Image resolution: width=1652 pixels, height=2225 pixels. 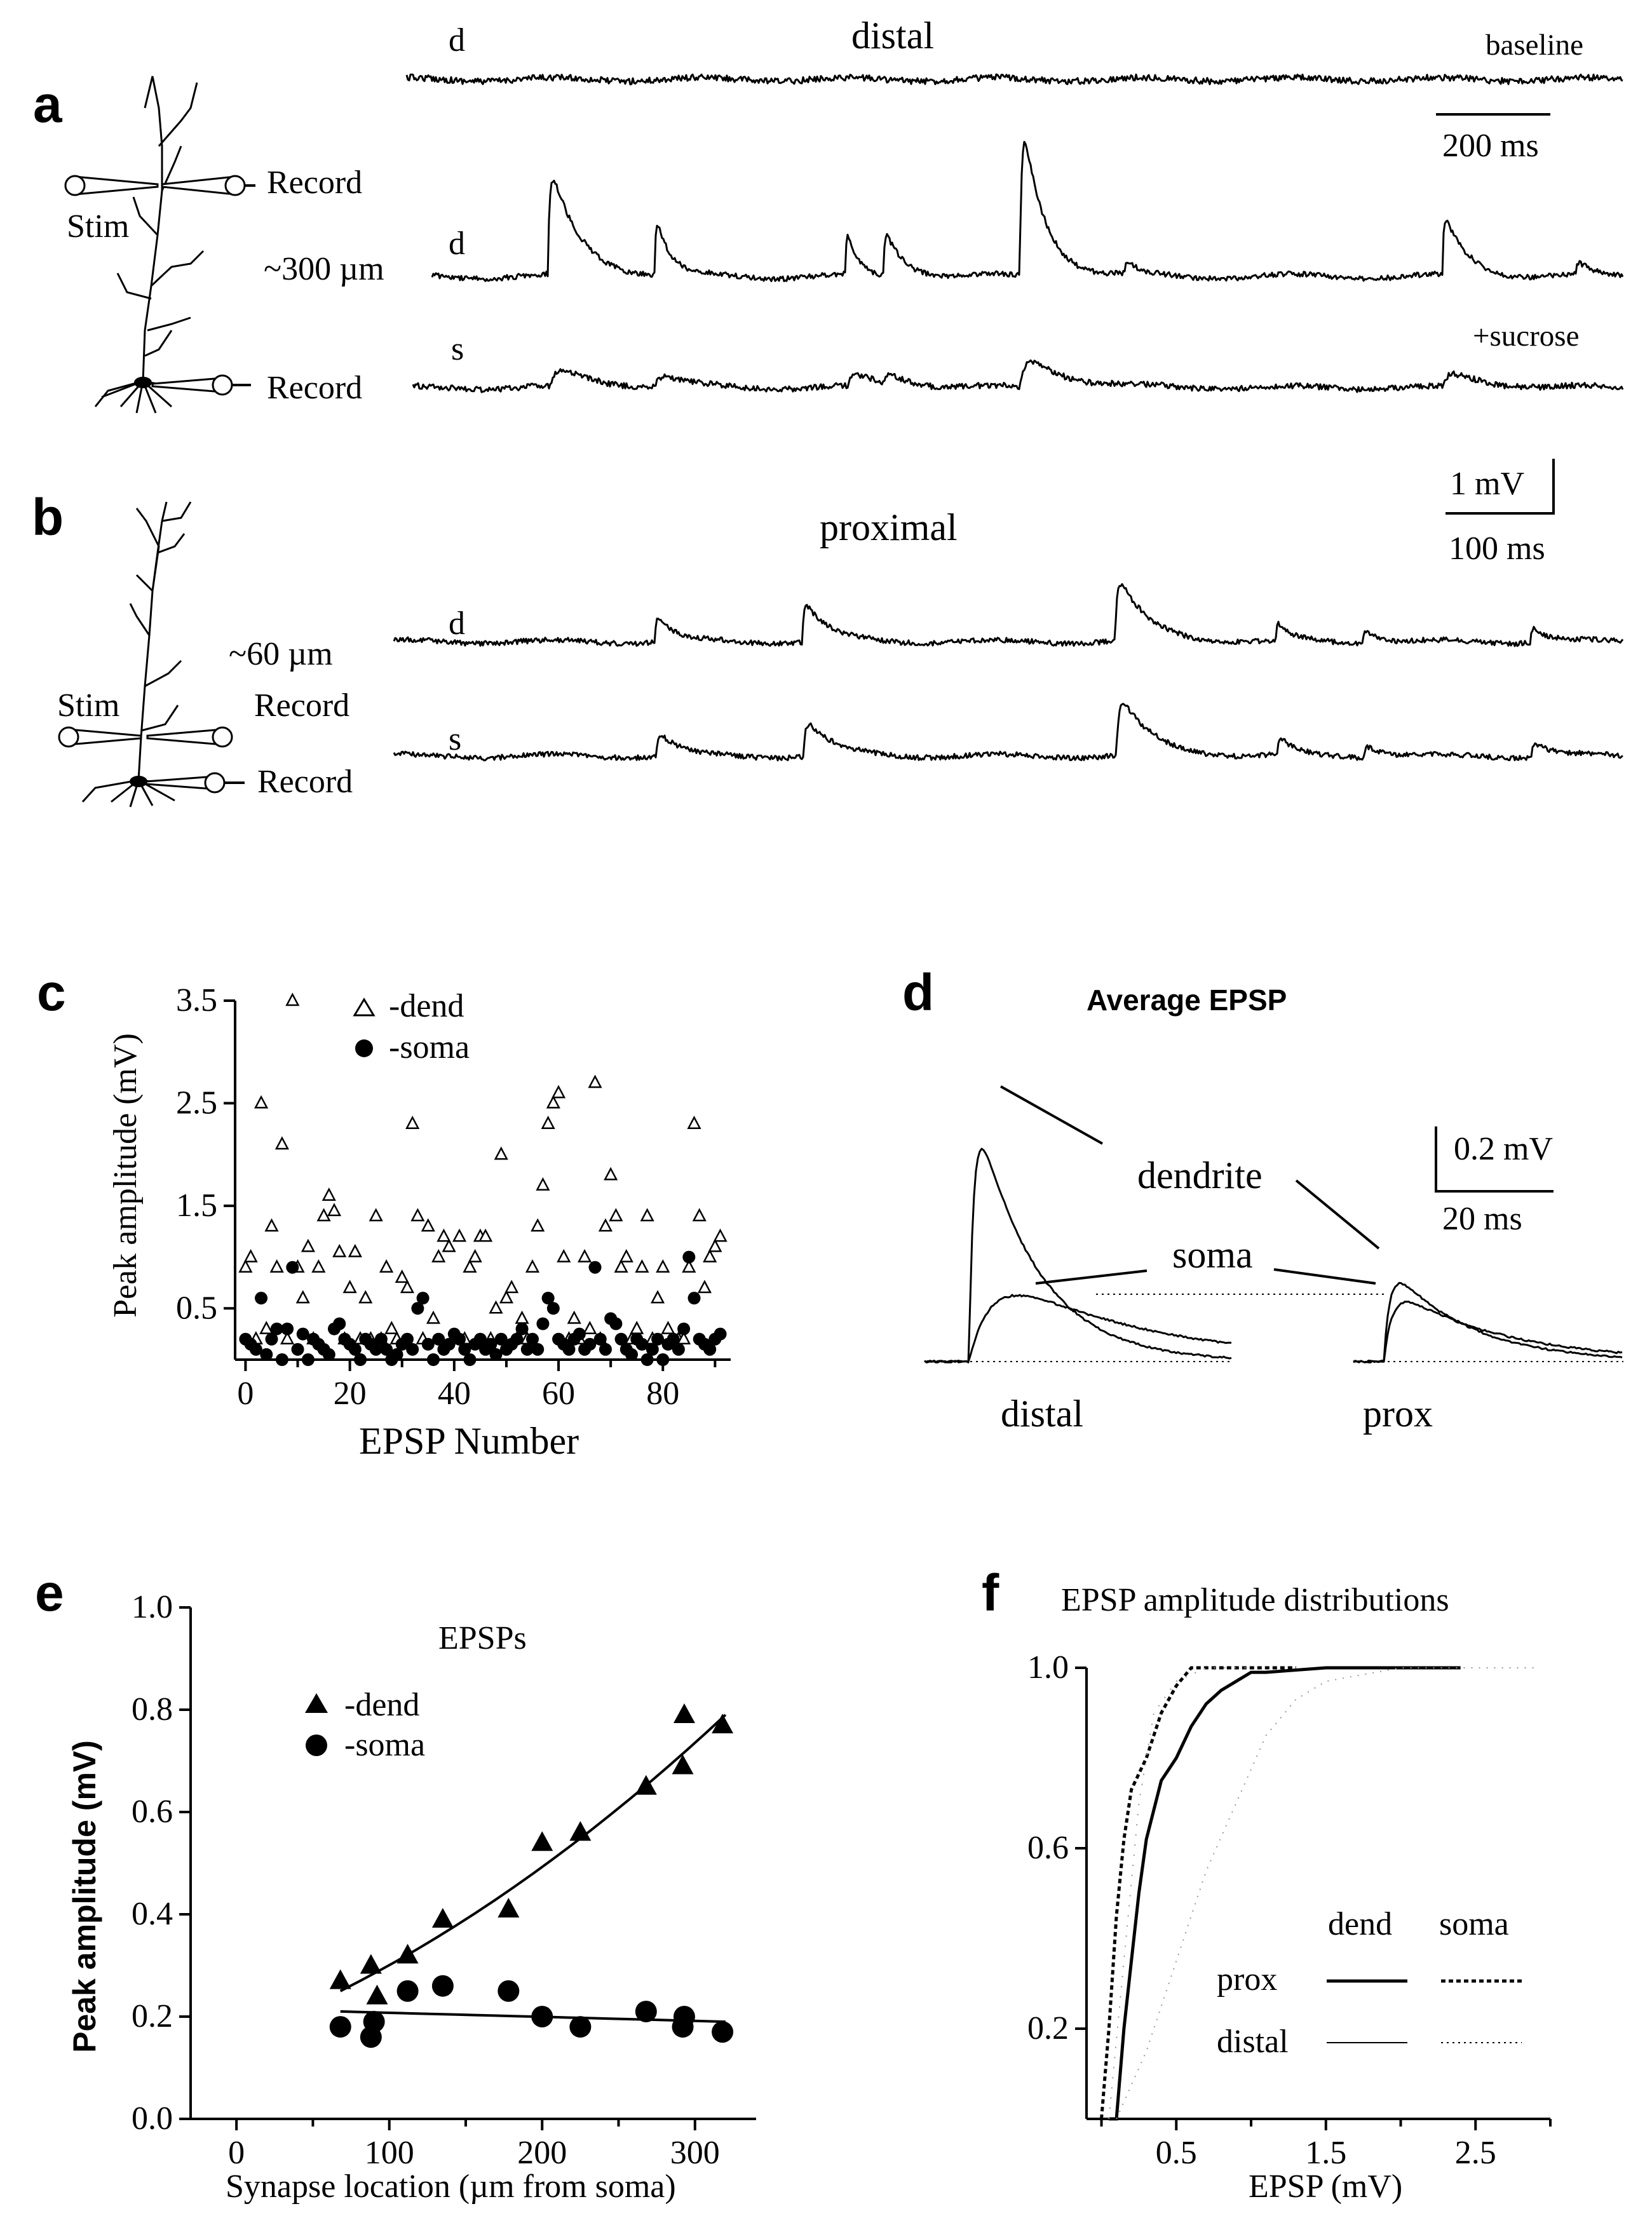 I want to click on soma-pointer-prox, so click(x=1324, y=1277).